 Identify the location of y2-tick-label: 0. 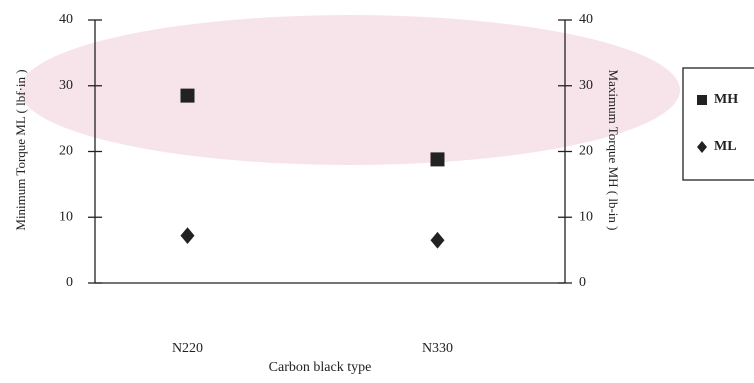
(582, 282).